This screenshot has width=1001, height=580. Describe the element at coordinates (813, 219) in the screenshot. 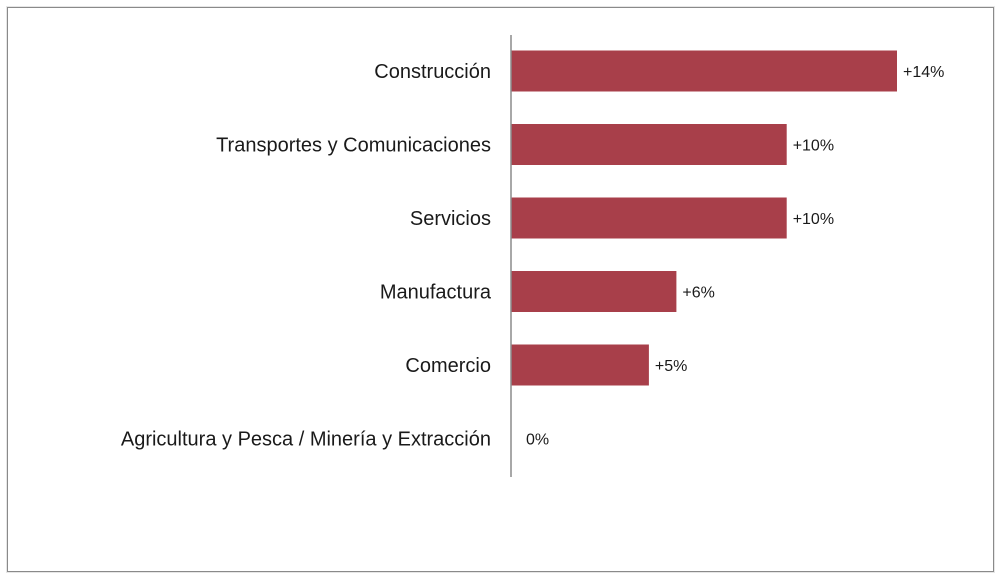

I see `value-label-2: +10%` at that location.